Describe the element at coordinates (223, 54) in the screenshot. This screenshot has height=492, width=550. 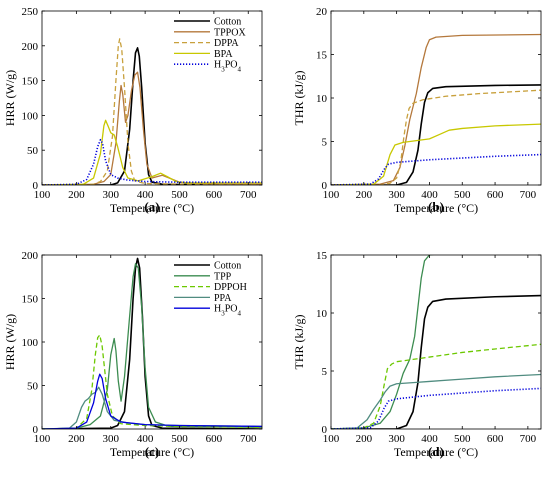
I see `legend-label: BPA` at that location.